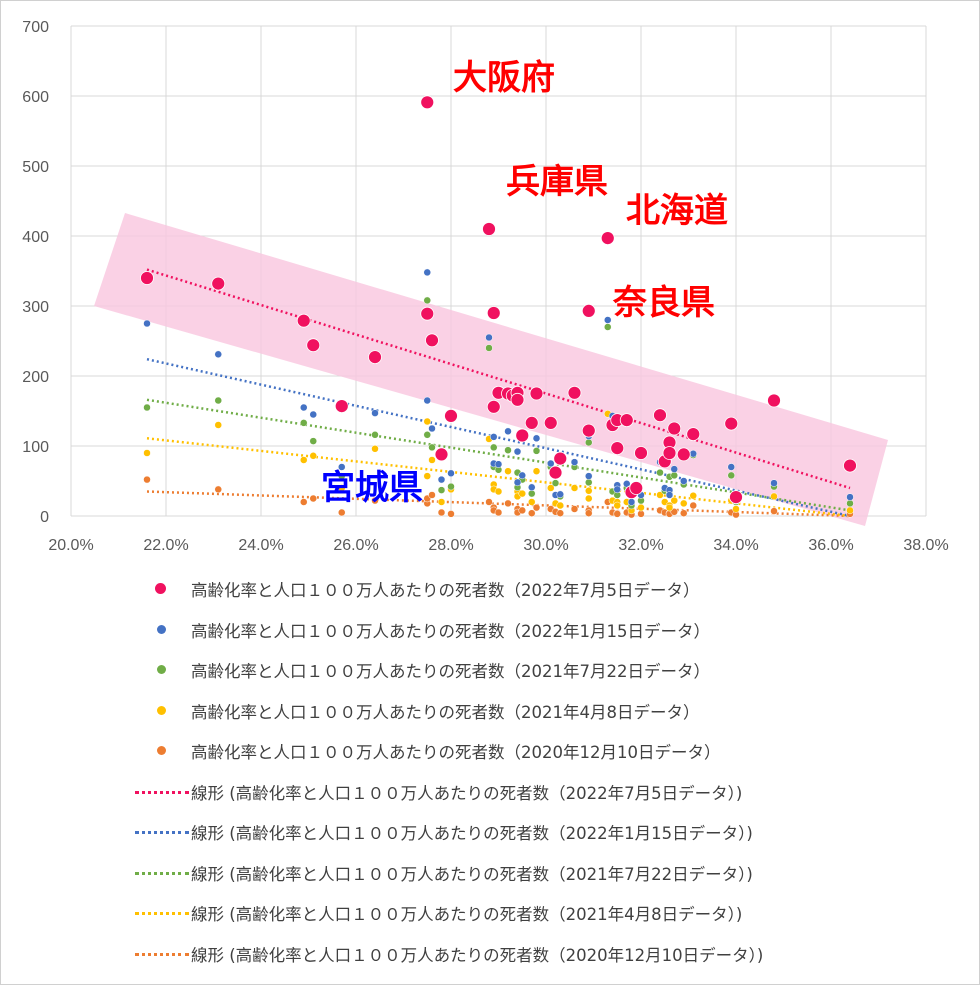  I want to click on legend-label: 高齢化率と人口１００万人あたりの死者数（2022年1月15日データ）, so click(450, 631).